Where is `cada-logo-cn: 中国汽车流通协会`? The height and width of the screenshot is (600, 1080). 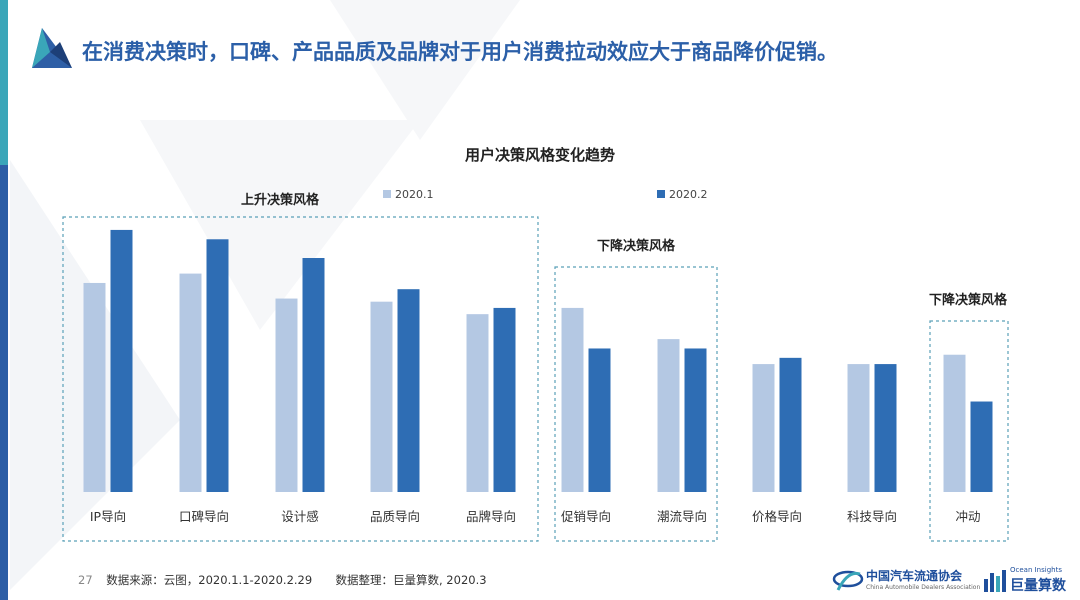 cada-logo-cn: 中国汽车流通协会 is located at coordinates (914, 576).